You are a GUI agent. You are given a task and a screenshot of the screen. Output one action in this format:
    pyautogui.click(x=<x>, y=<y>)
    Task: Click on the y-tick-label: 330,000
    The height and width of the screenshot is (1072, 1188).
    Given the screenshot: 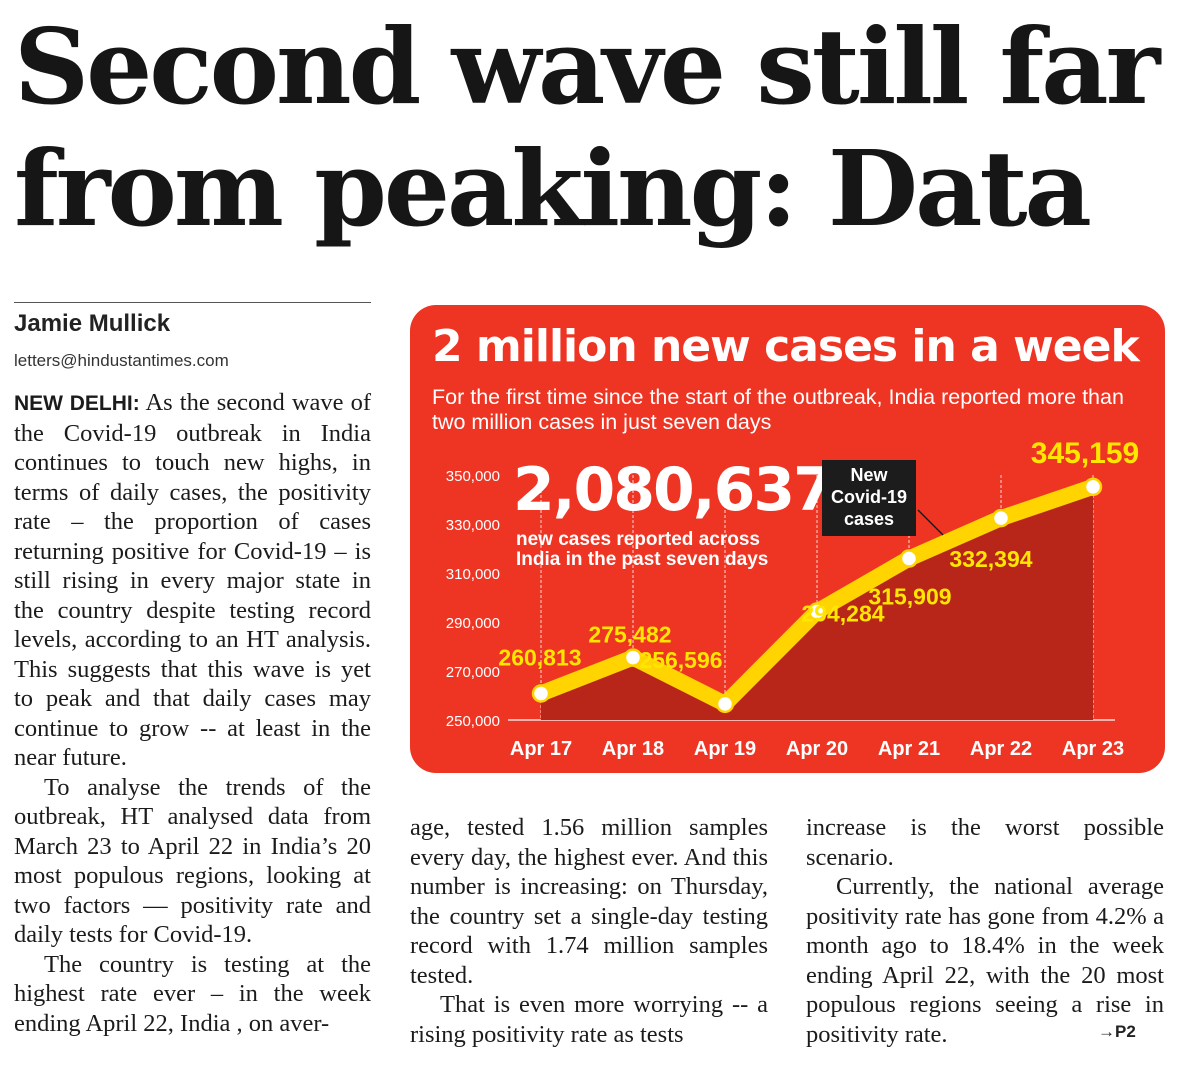 What is the action you would take?
    pyautogui.click(x=473, y=525)
    